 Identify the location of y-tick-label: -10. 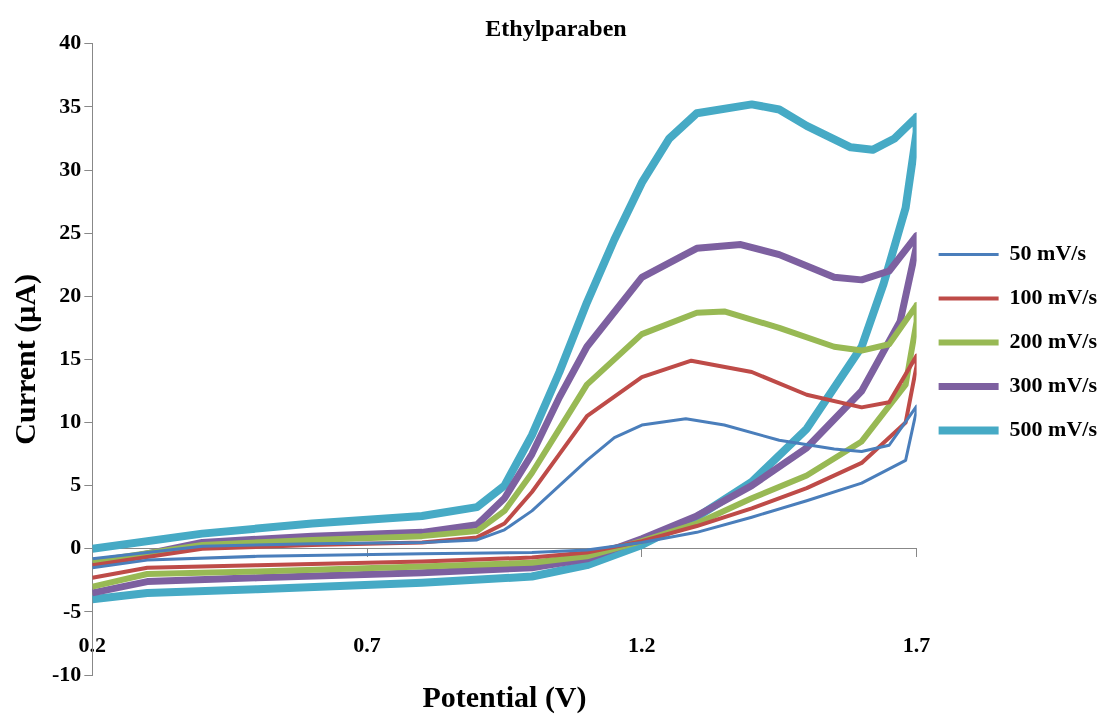
(67, 673).